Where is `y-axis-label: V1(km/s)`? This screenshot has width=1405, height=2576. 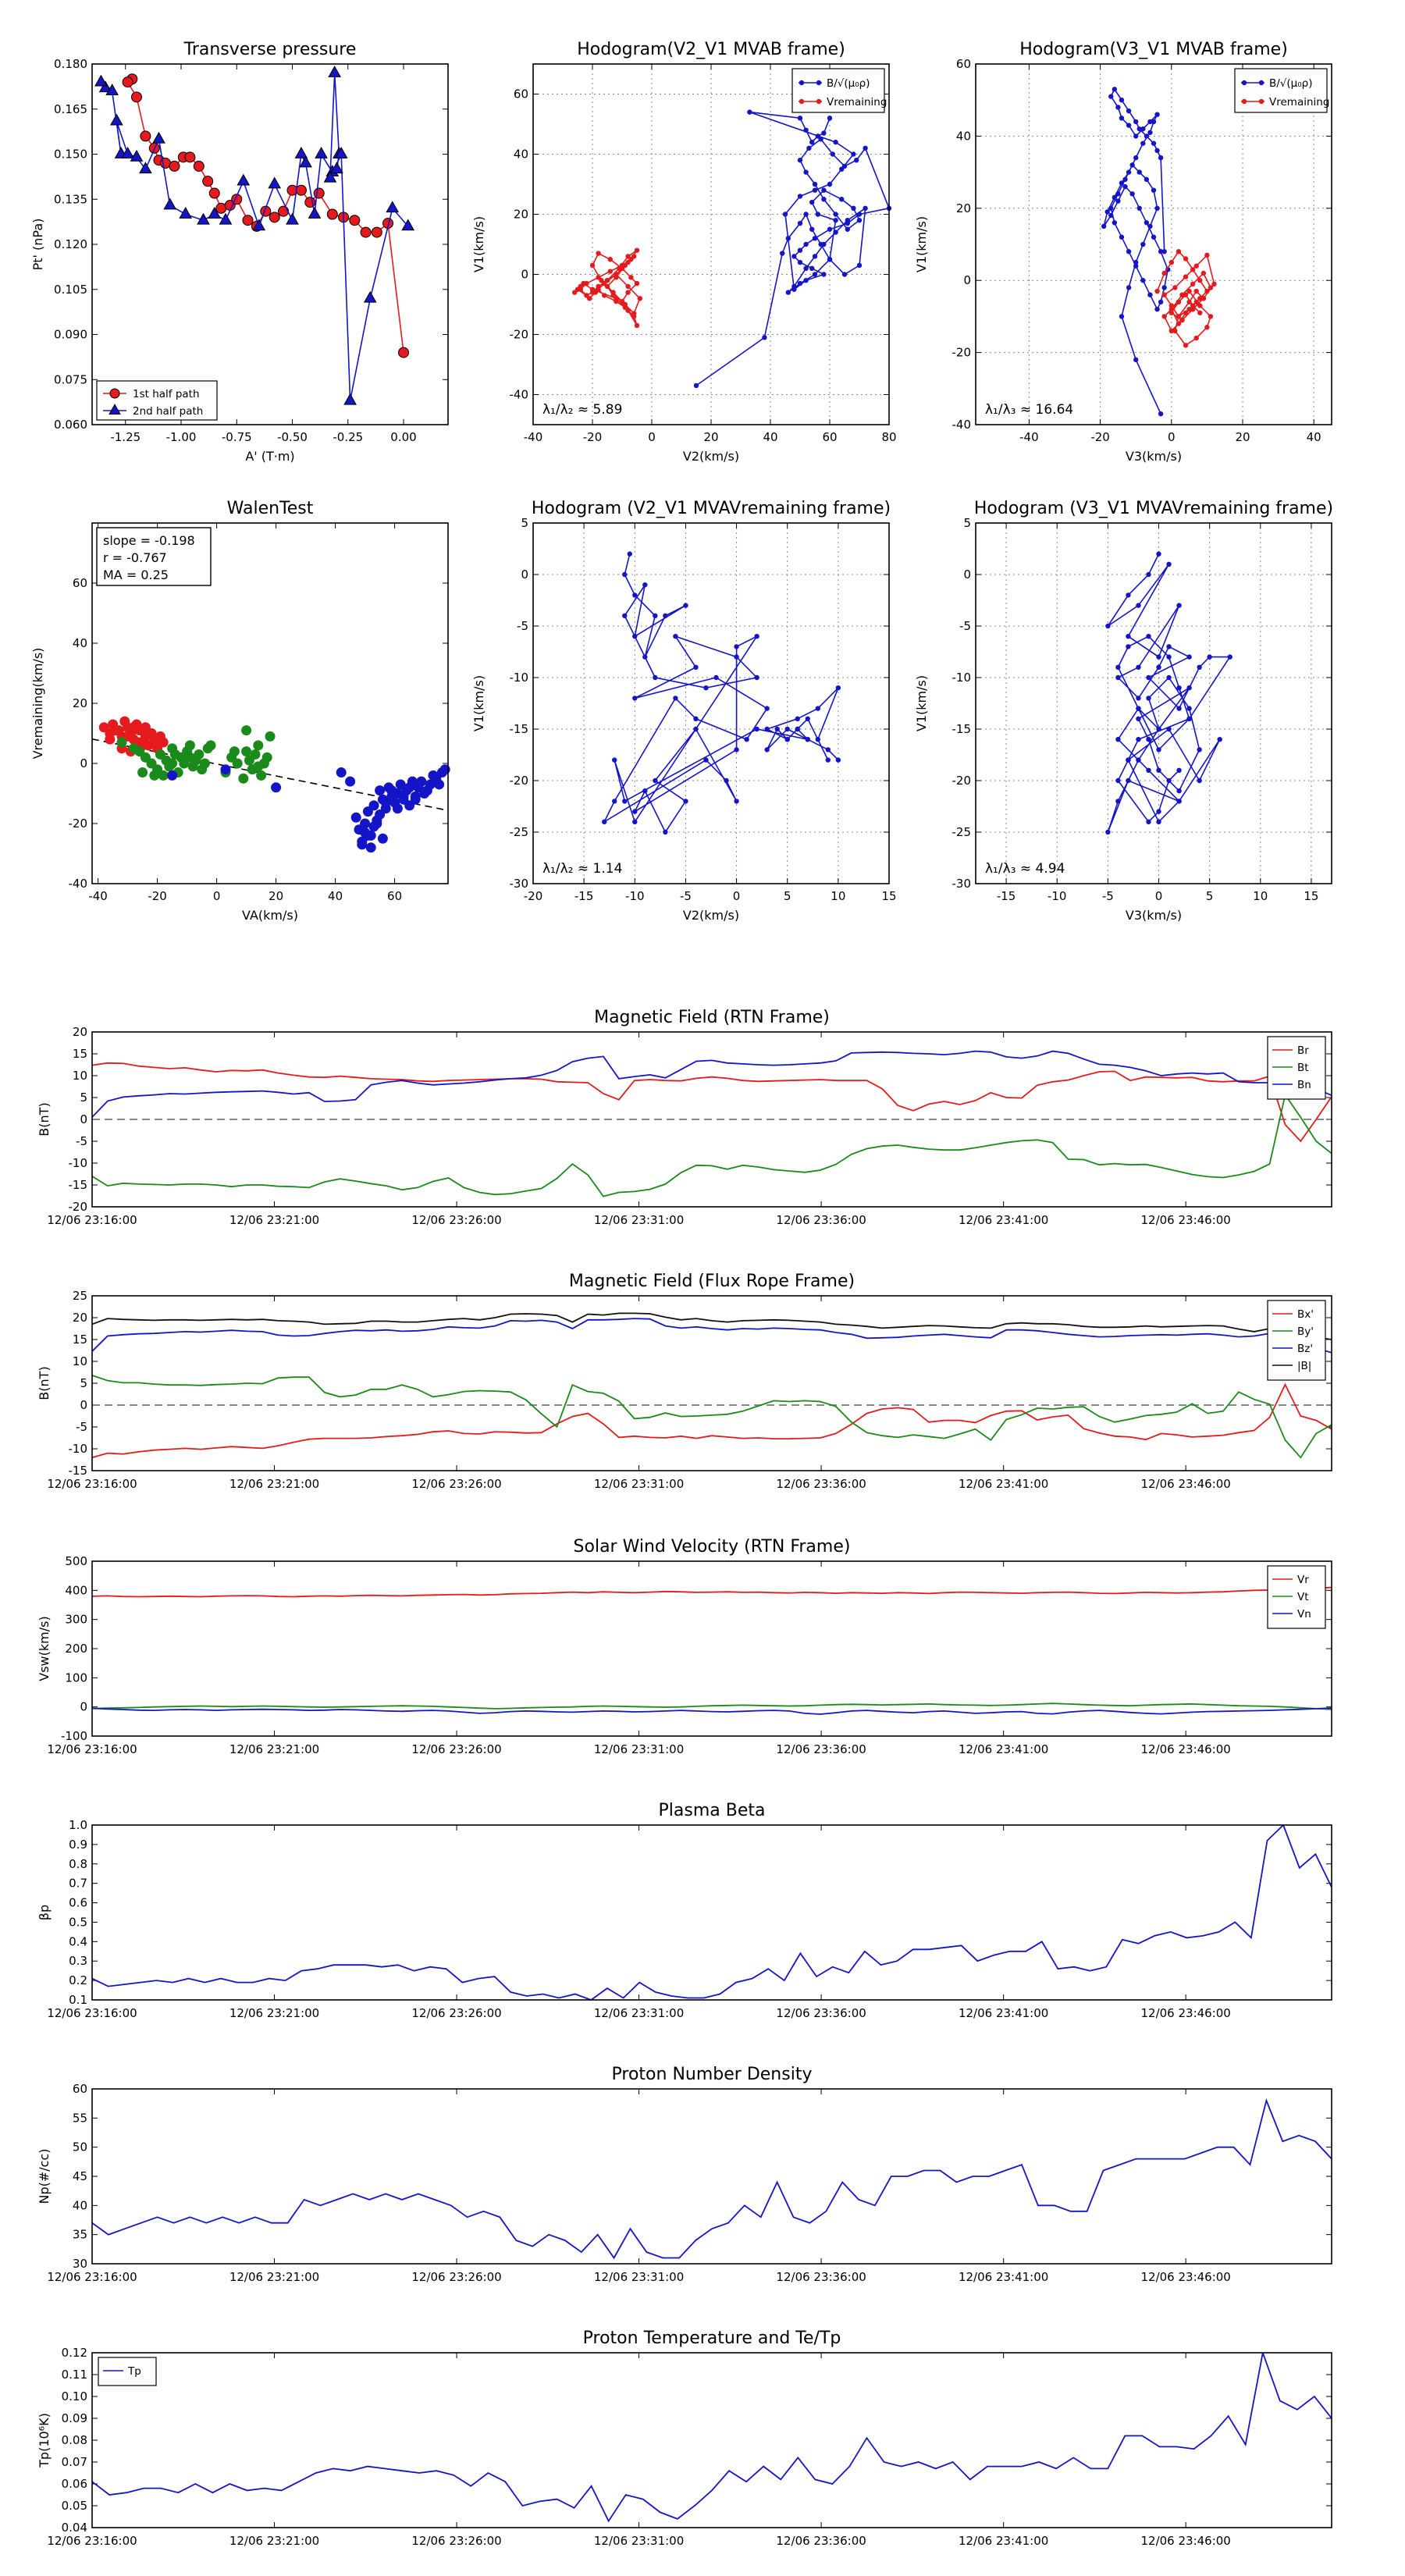
y-axis-label: V1(km/s) is located at coordinates (921, 703).